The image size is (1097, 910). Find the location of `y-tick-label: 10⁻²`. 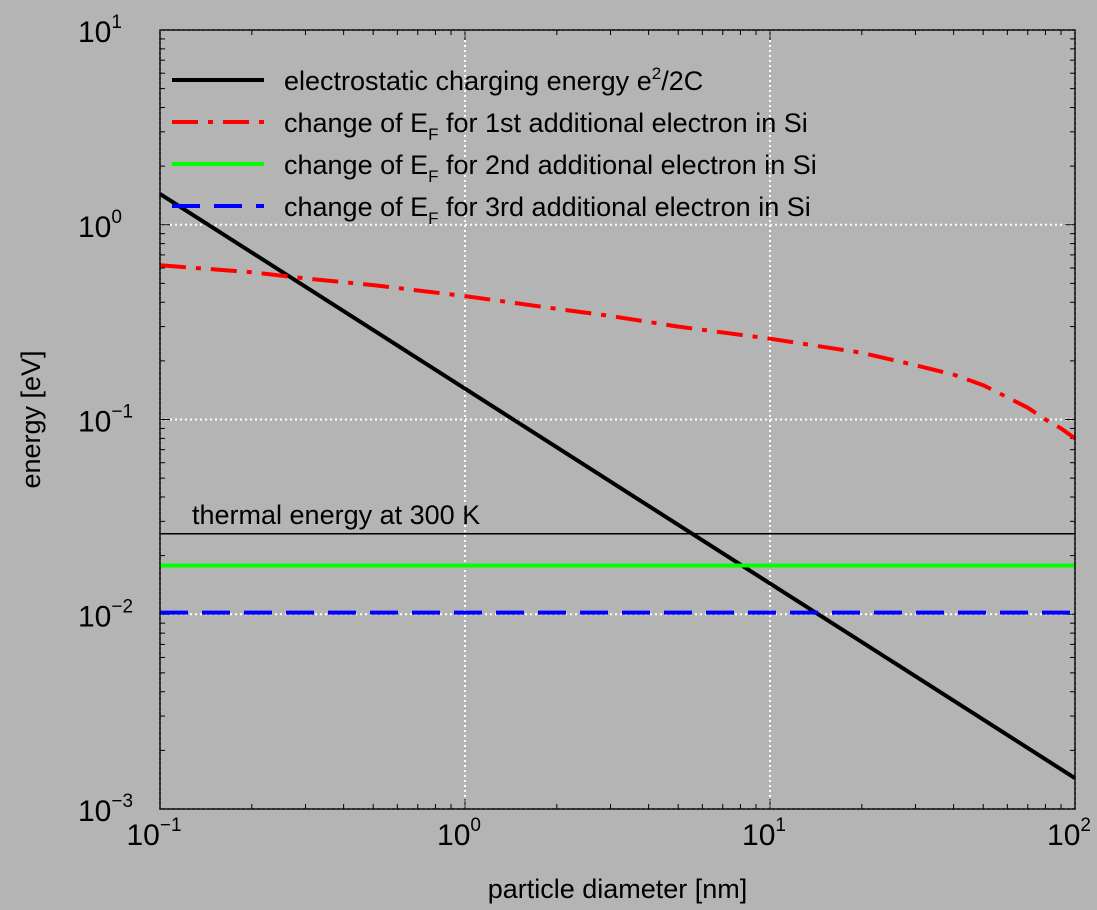

y-tick-label: 10⁻² is located at coordinates (105, 614).